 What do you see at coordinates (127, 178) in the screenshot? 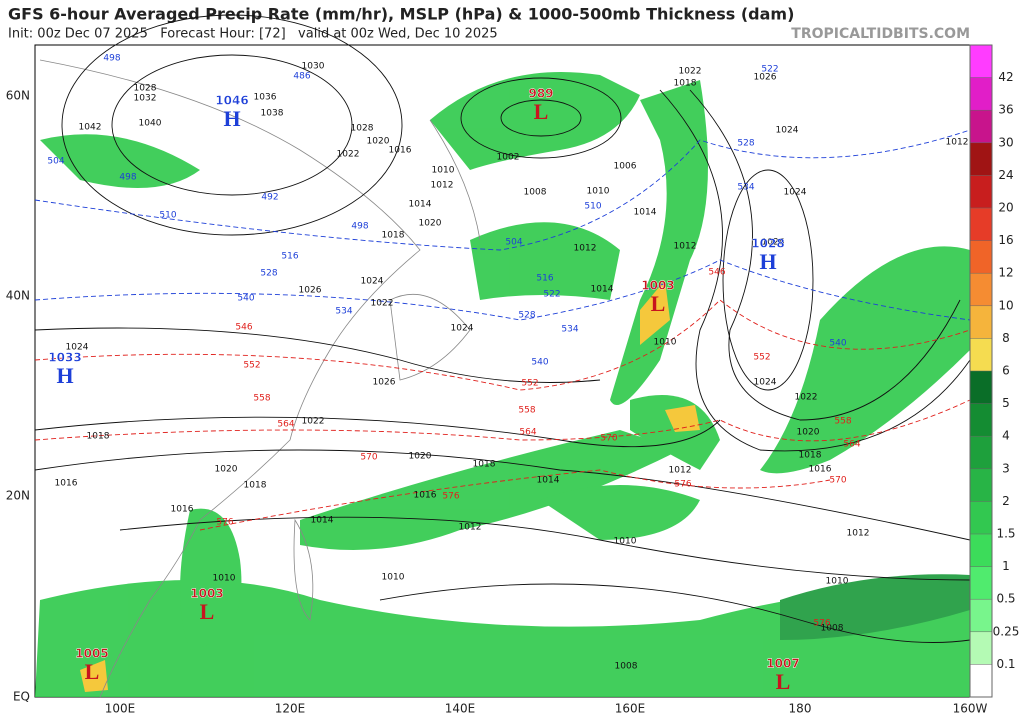
I see `thickness-label: 498` at bounding box center [127, 178].